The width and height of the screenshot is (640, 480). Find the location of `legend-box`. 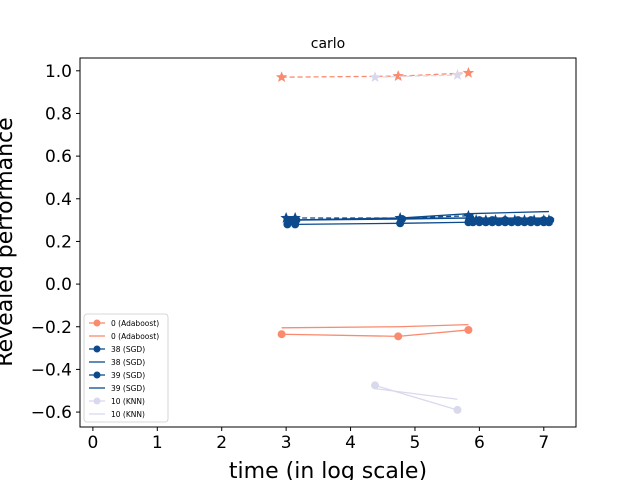

legend-box is located at coordinates (126, 368).